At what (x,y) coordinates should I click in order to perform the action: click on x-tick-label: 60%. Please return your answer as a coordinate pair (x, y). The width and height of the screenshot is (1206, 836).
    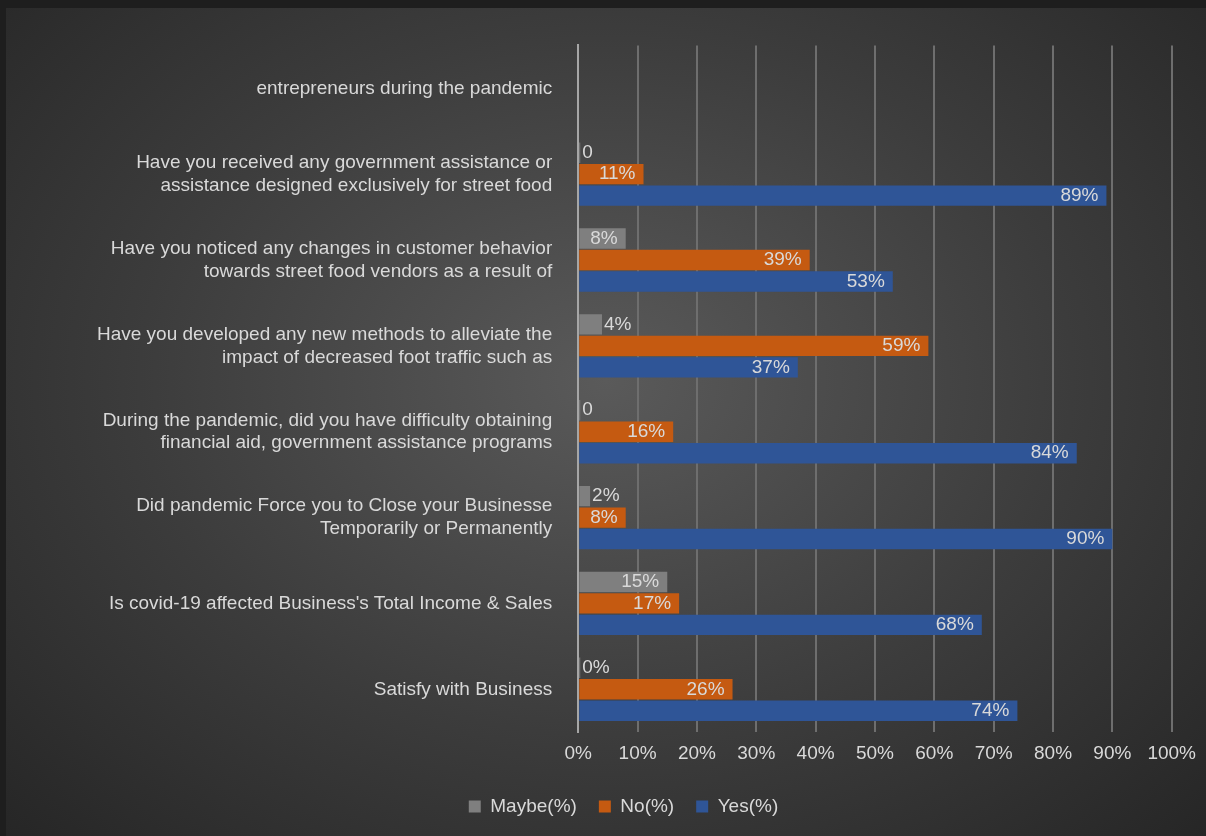
    Looking at the image, I should click on (934, 752).